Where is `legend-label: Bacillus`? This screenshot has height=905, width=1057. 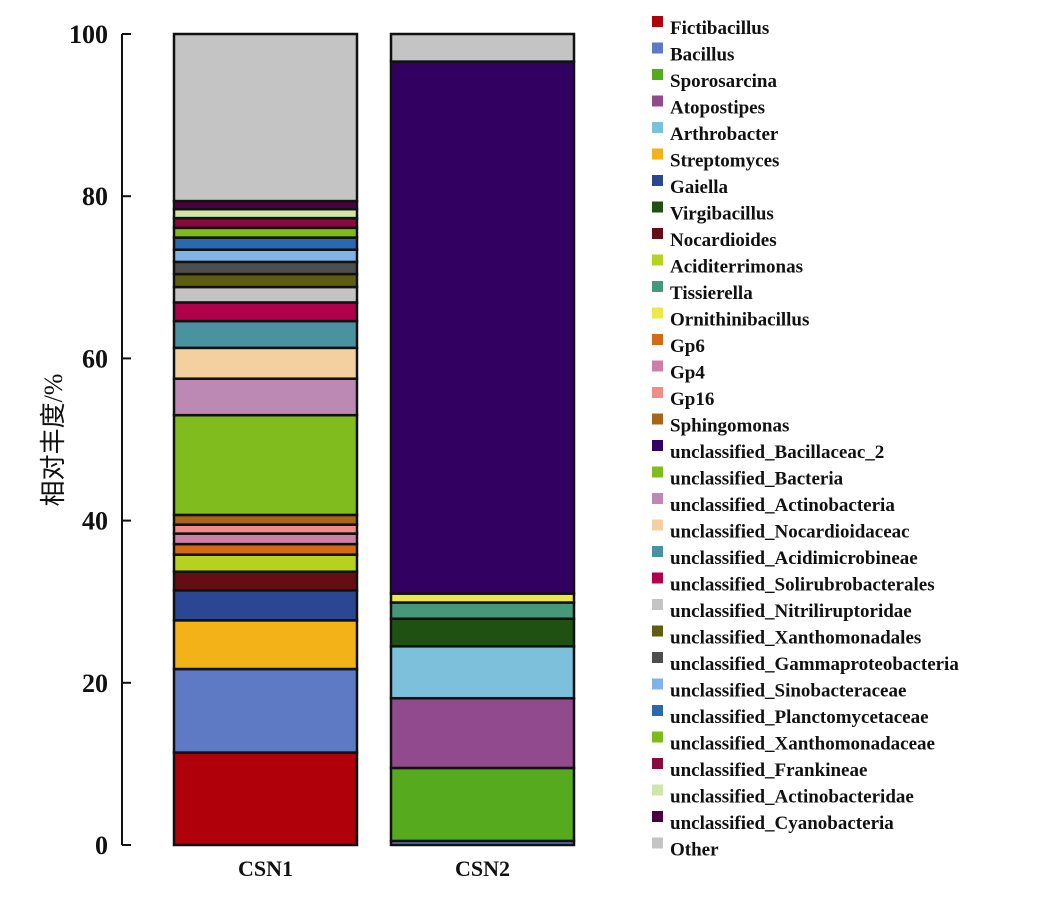 legend-label: Bacillus is located at coordinates (702, 55).